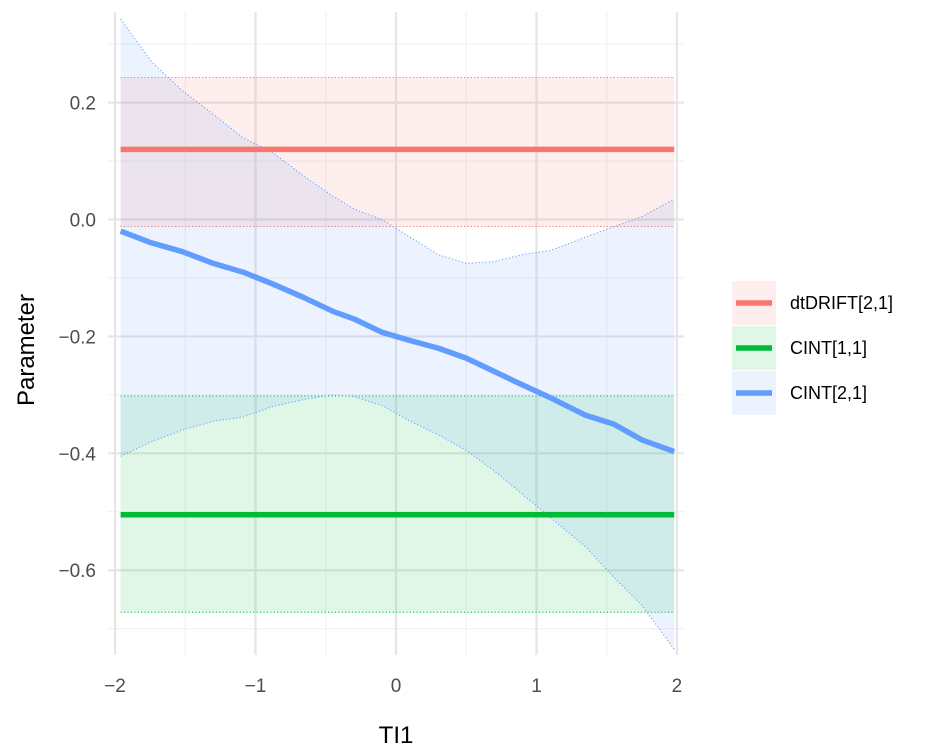 The image size is (934, 750). What do you see at coordinates (828, 393) in the screenshot?
I see `legend-label: CINT[2,1]` at bounding box center [828, 393].